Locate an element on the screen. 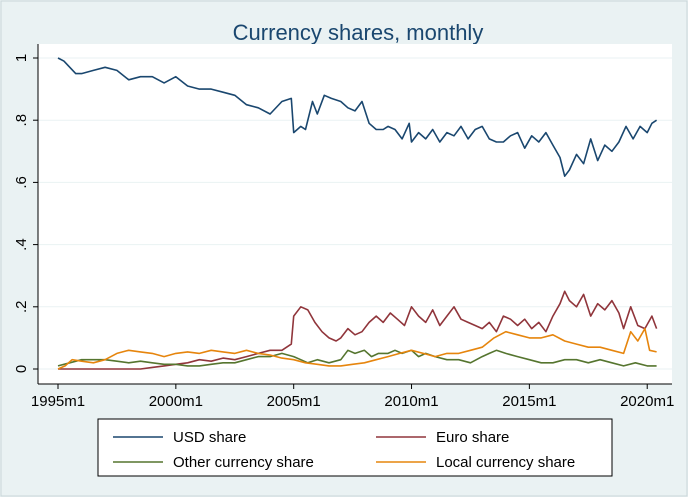 Image resolution: width=688 pixels, height=497 pixels. y-tick-label: .6 is located at coordinates (21, 182).